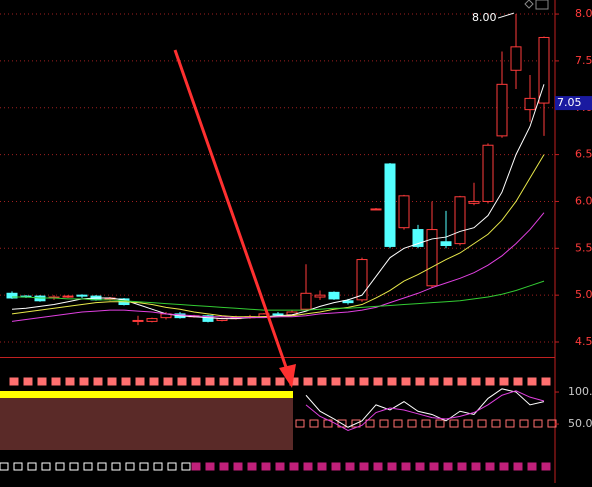  What do you see at coordinates (583, 154) in the screenshot?
I see `y-tick-label: 6.5` at bounding box center [583, 154].